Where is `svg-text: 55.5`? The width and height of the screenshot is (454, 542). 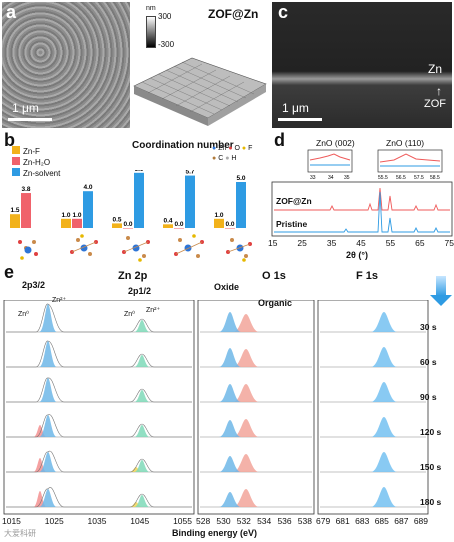 svg-text: 55.5 is located at coordinates (383, 178).